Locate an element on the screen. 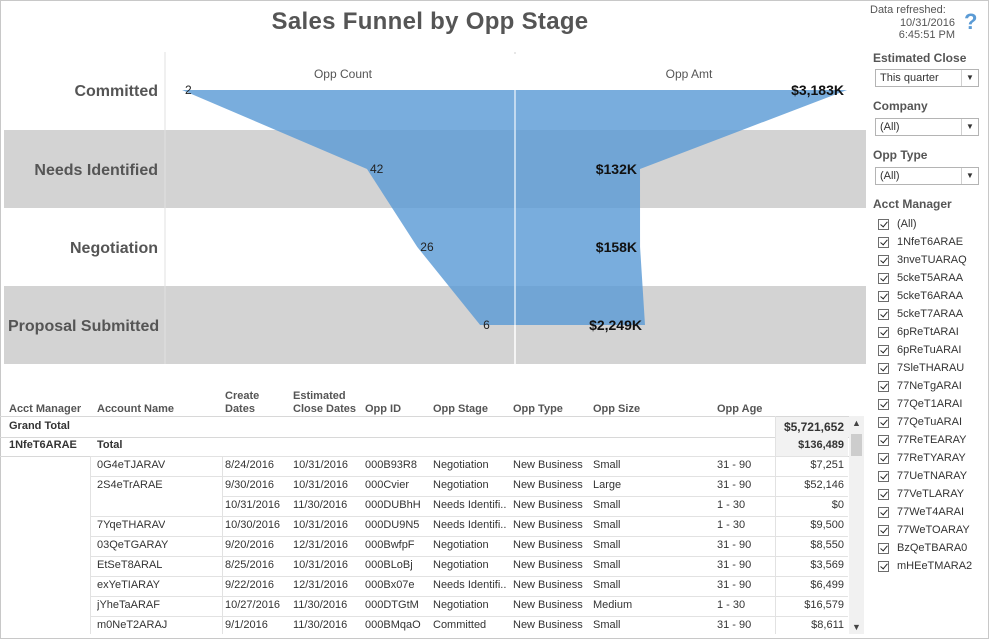 The height and width of the screenshot is (639, 989). acct-manager-option: 77WeTOARAY is located at coordinates (925, 530).